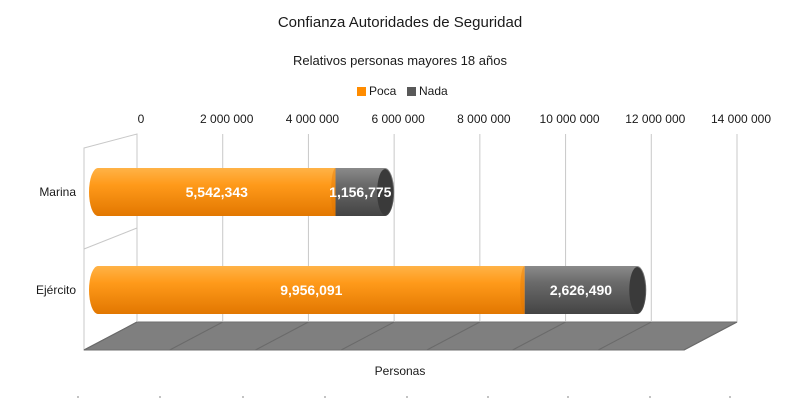 The height and width of the screenshot is (400, 800). I want to click on x-tick-label: 8 000 000, so click(484, 119).